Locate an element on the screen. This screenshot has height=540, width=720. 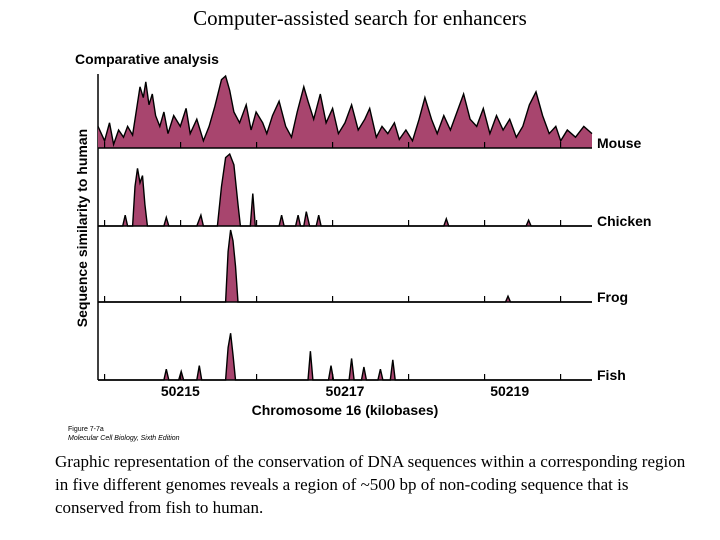
species-label-fish: Fish is located at coordinates (611, 375).